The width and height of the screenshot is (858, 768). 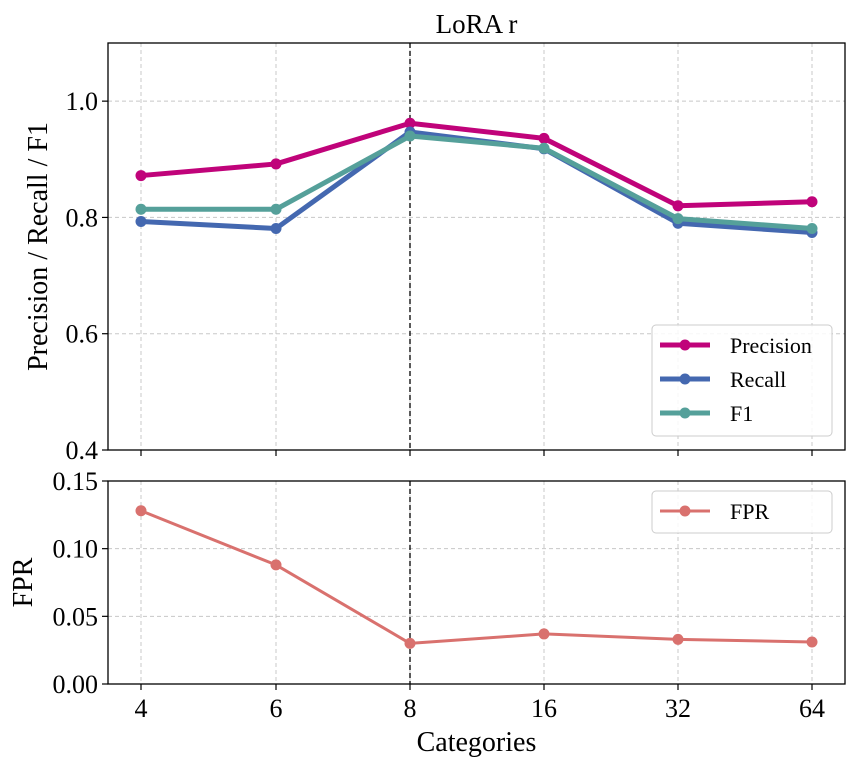 I want to click on x-tick-label: 4, so click(x=141, y=708).